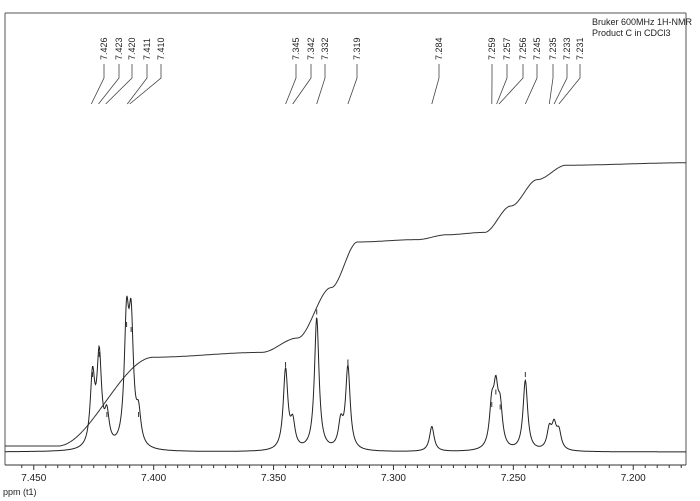 The height and width of the screenshot is (501, 700). What do you see at coordinates (119, 48) in the screenshot?
I see `peak-label: 7.423` at bounding box center [119, 48].